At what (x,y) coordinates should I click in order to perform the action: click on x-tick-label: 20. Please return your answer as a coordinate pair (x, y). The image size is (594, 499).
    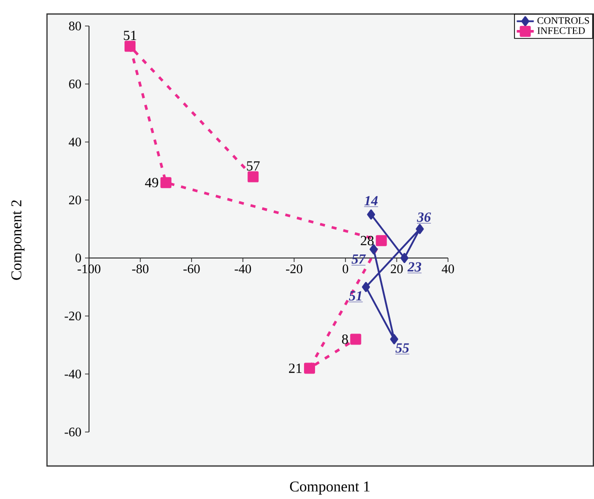
    Looking at the image, I should click on (396, 269).